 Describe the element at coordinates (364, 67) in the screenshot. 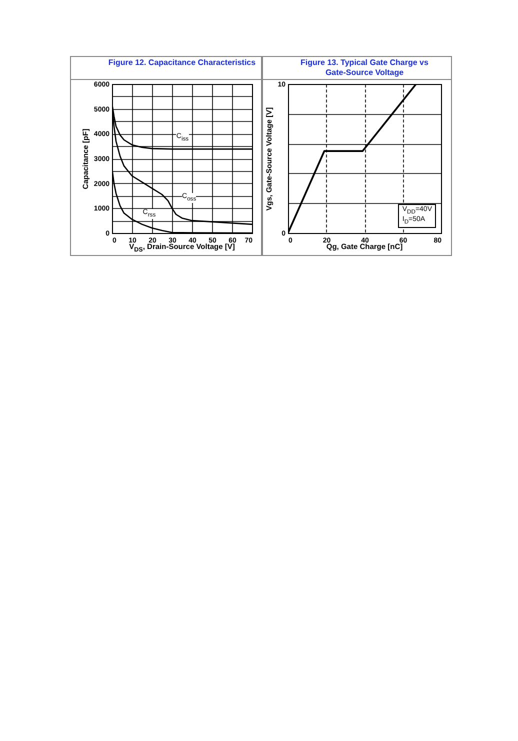

I see `chart-title: Figure 13. Typical Gate Charge vs Gate-Source Voltage` at that location.